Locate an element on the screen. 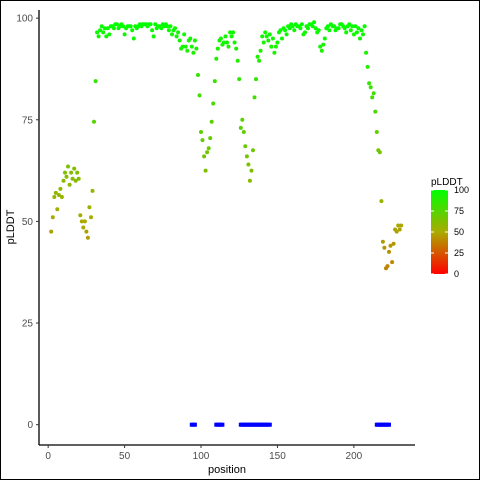 The height and width of the screenshot is (480, 480). legend-title: pLDDT is located at coordinates (447, 182).